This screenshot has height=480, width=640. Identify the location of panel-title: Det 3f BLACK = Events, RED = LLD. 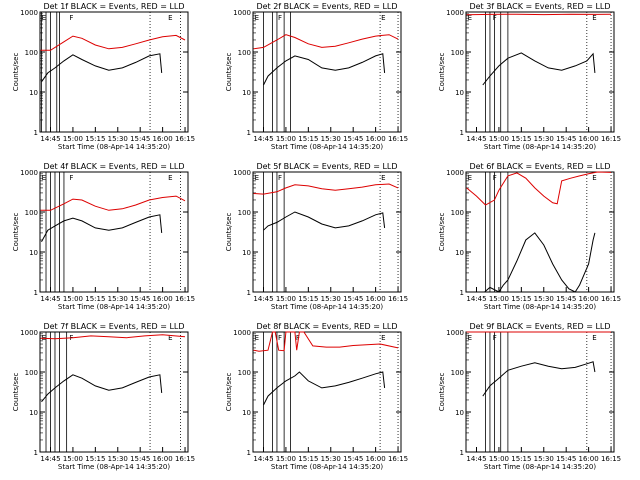
(539, 6).